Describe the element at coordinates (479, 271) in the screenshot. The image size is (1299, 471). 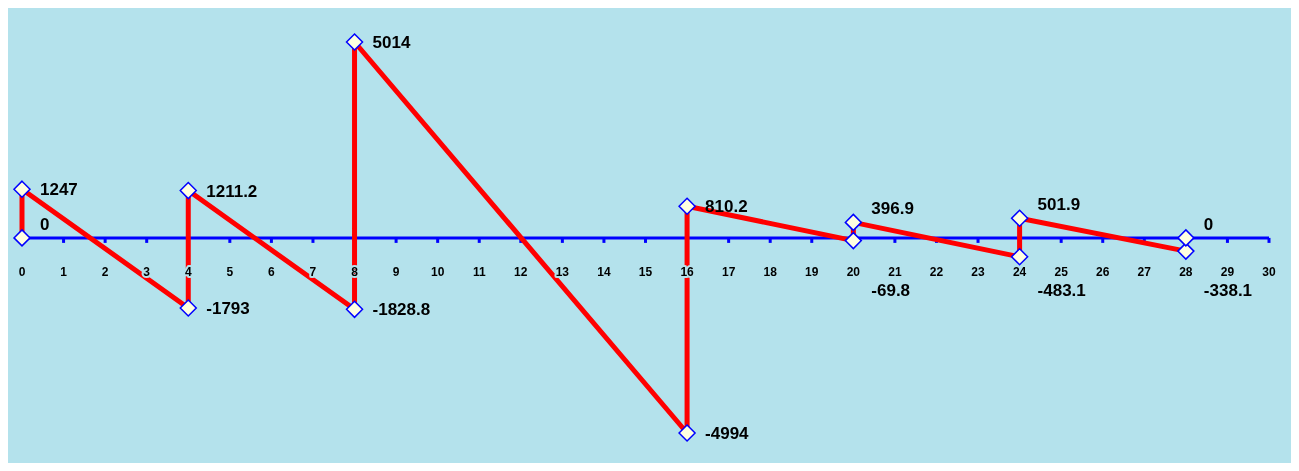
I see `x-tick-label: 11` at that location.